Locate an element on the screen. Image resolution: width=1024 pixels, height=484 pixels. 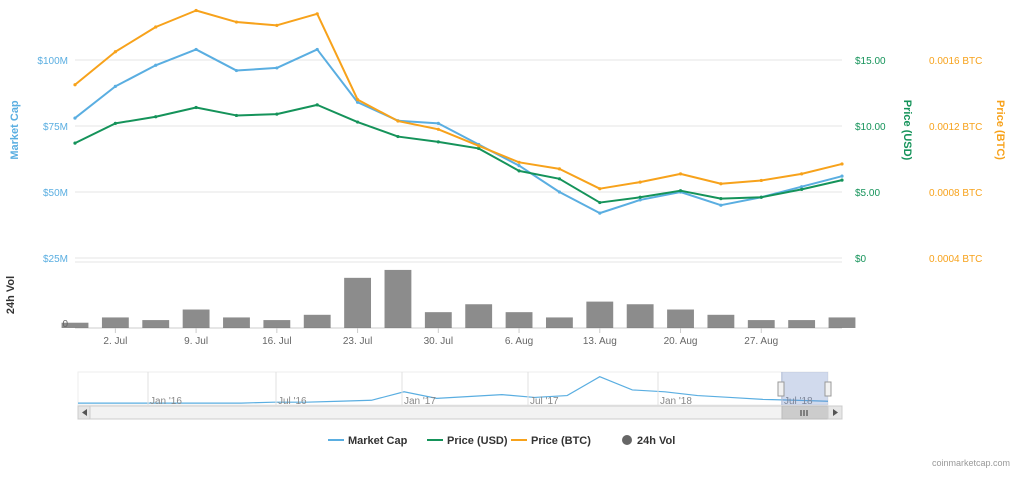
navigator-date-label: Jan '16 is located at coordinates (166, 401).